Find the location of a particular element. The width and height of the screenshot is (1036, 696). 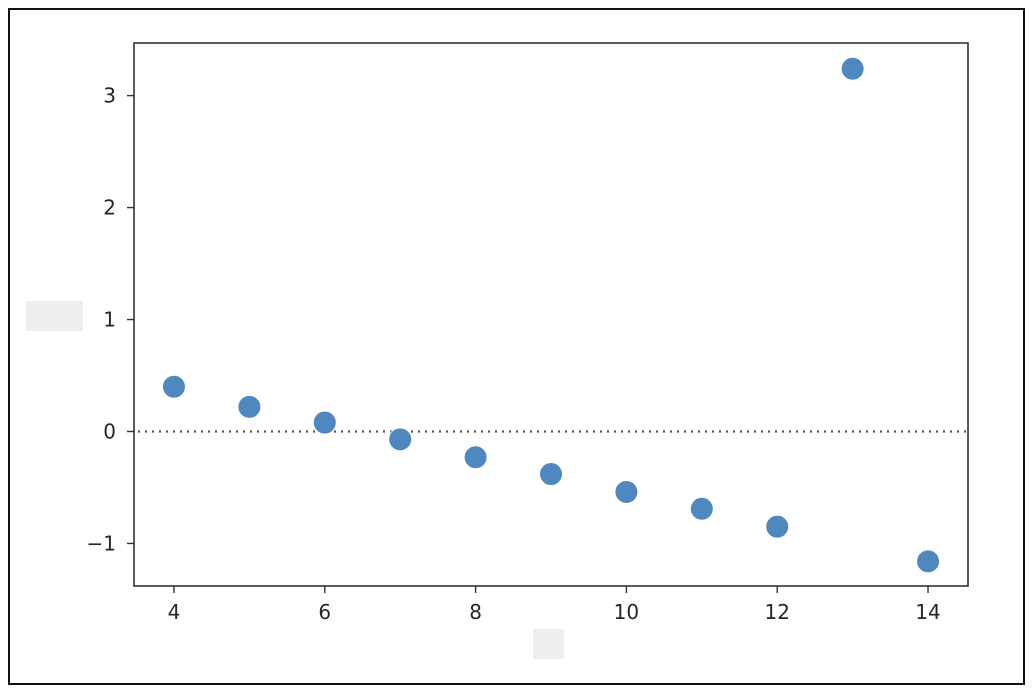

y-tick-label: 0 is located at coordinates (109, 431).